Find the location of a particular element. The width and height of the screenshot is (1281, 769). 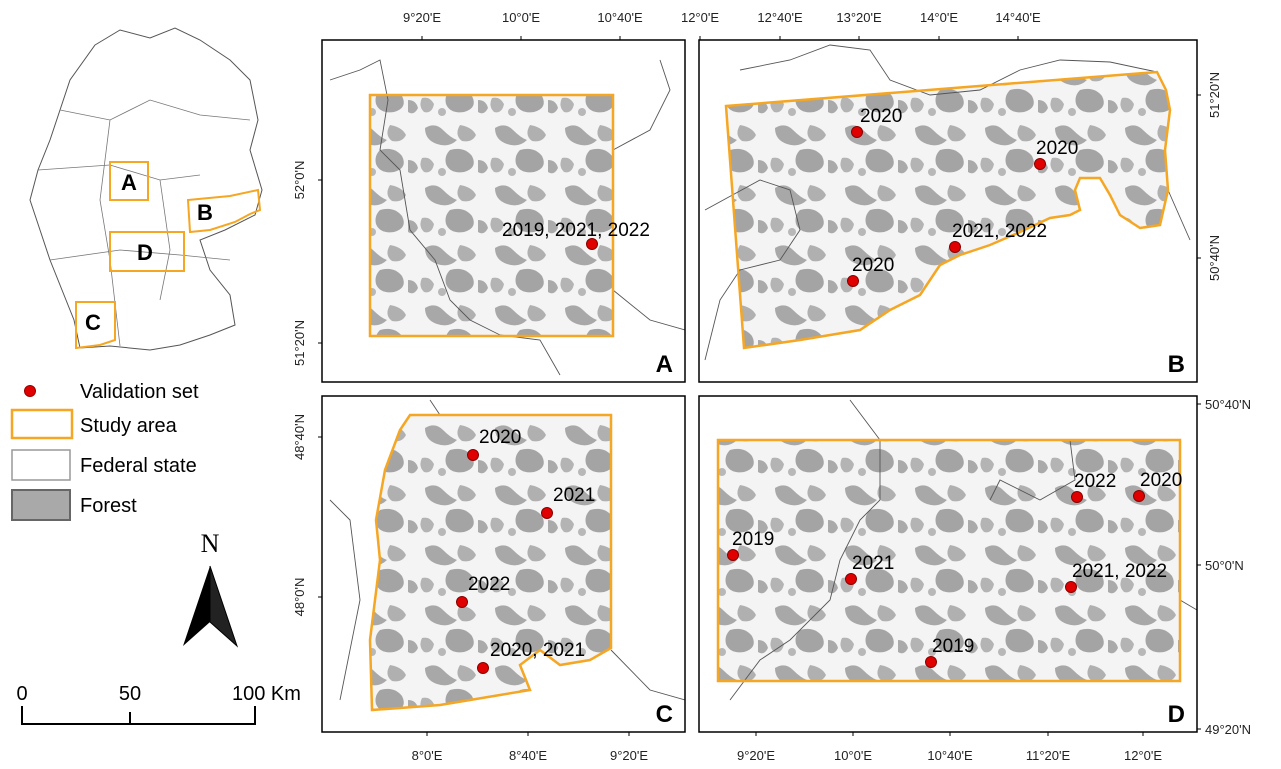

scale-label: 100 Km is located at coordinates (266, 694).